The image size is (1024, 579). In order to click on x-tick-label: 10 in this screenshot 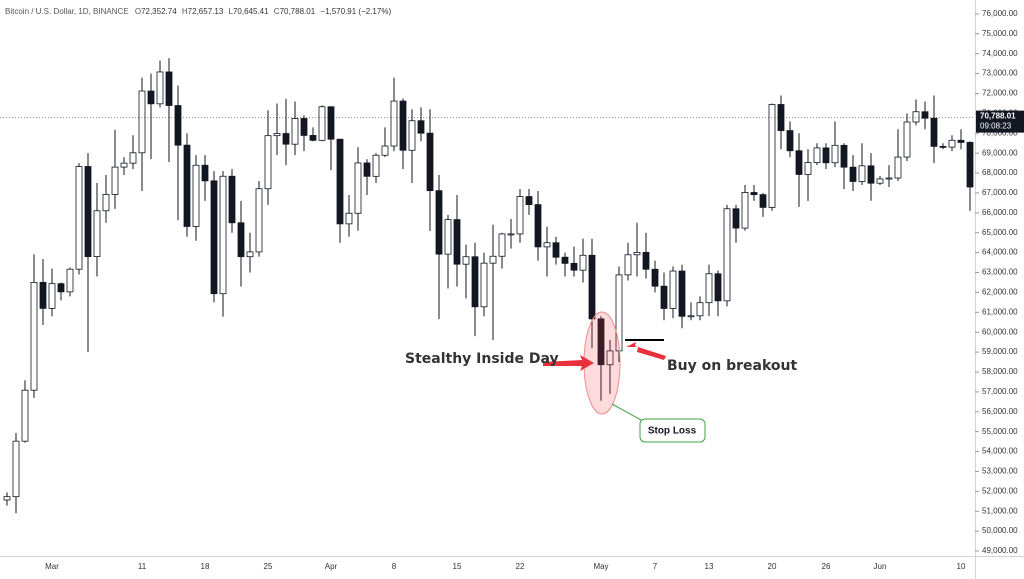, I will do `click(961, 566)`.